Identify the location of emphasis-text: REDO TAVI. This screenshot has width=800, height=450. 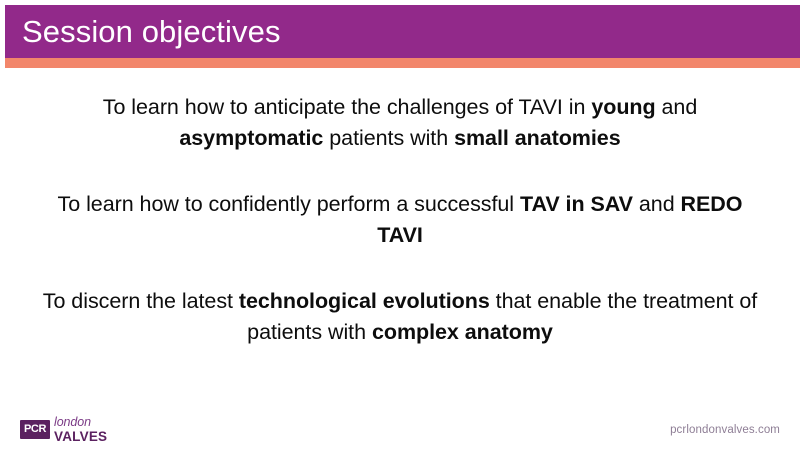
(560, 219).